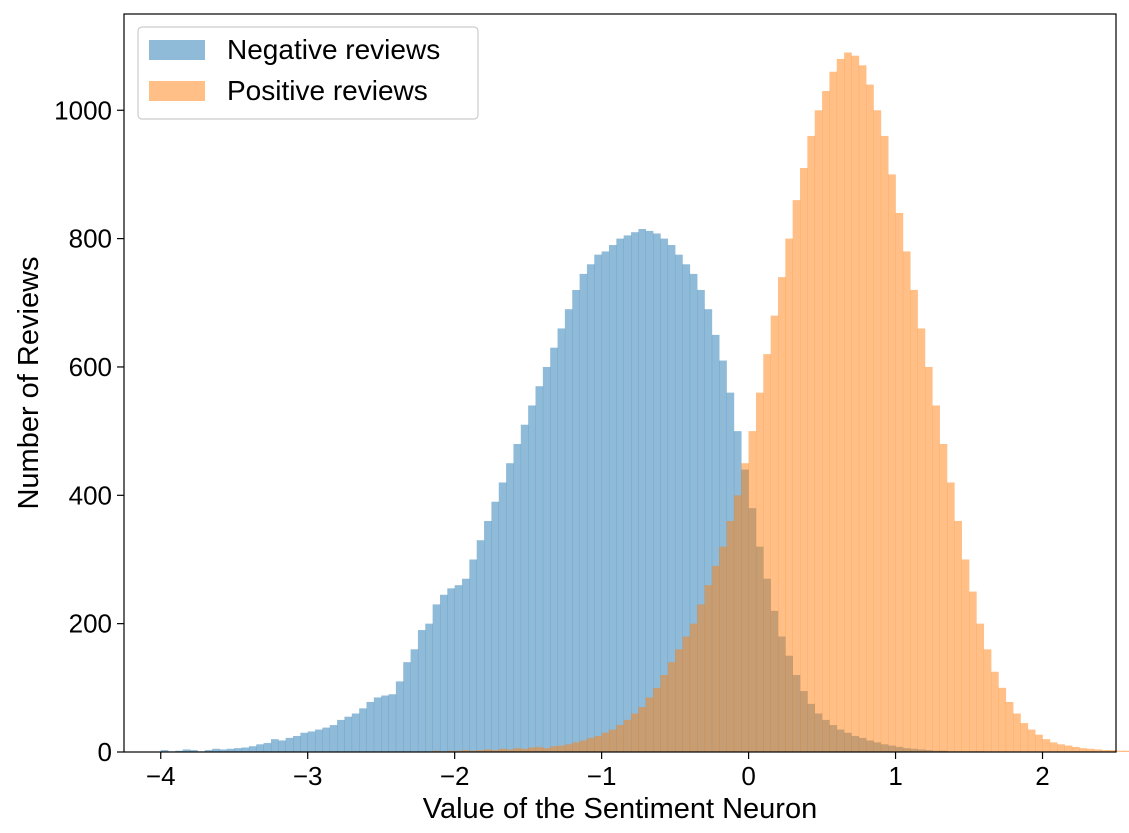 The image size is (1129, 833). What do you see at coordinates (1042, 776) in the screenshot?
I see `x-tick-label: 2` at bounding box center [1042, 776].